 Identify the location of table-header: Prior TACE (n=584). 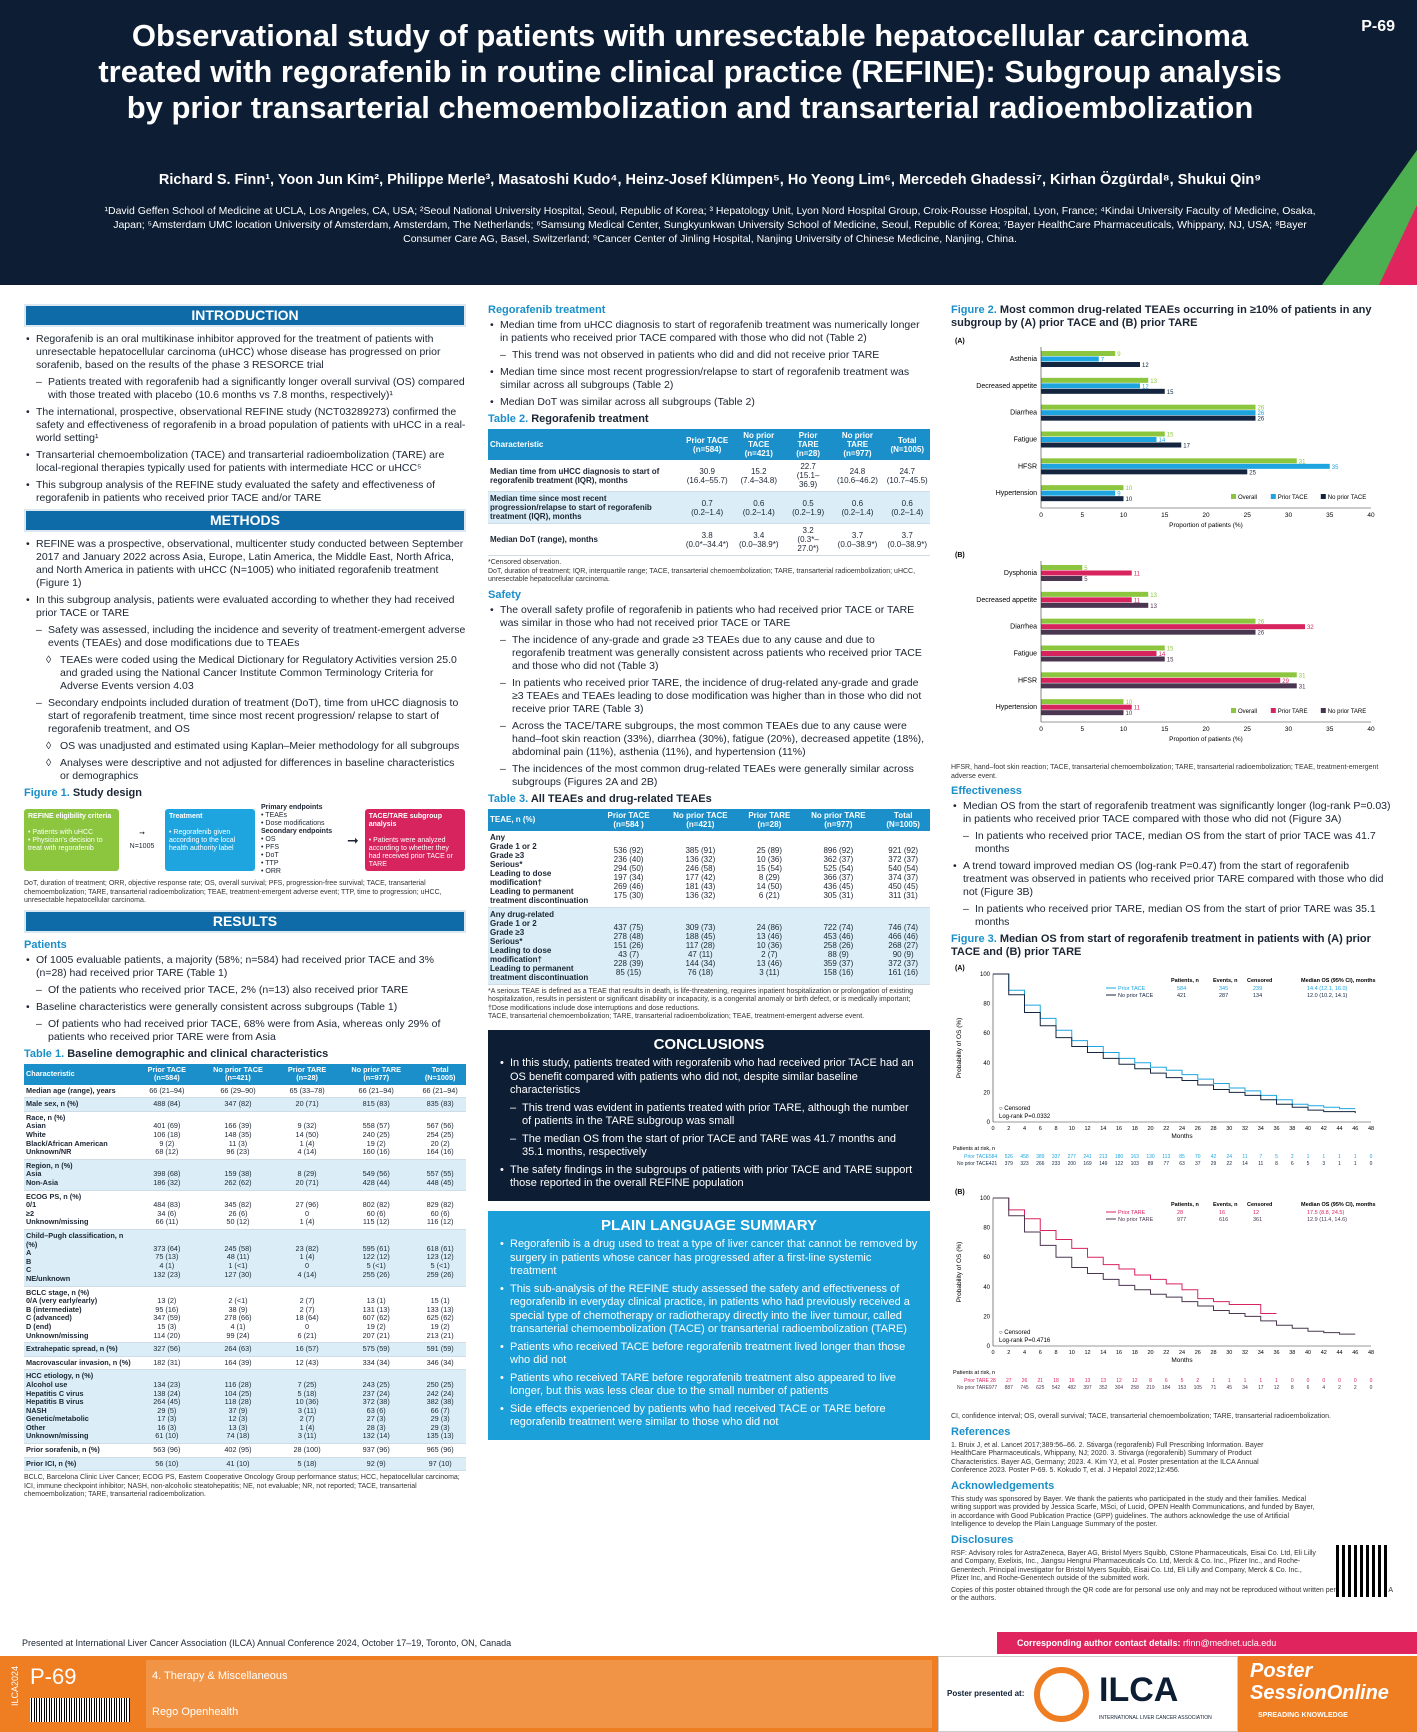
(707, 444).